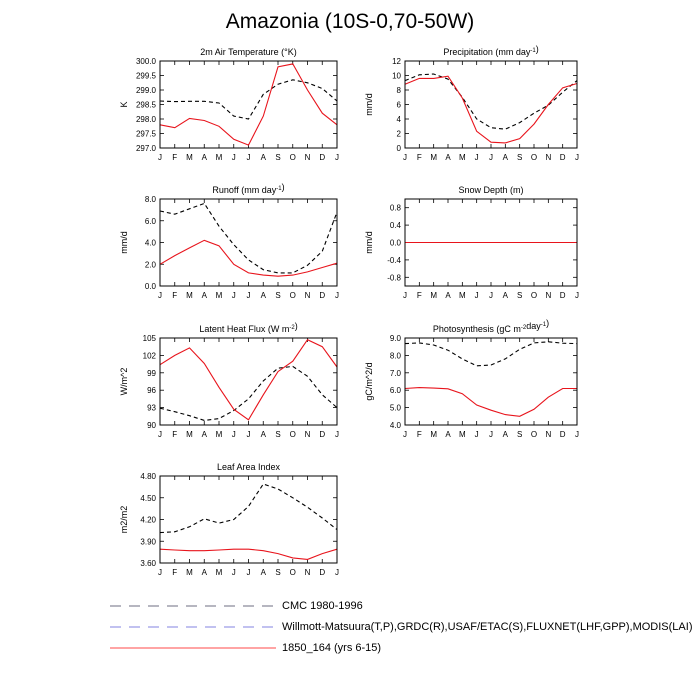  What do you see at coordinates (490, 190) in the screenshot?
I see `panel-title: Snow Depth (m)` at bounding box center [490, 190].